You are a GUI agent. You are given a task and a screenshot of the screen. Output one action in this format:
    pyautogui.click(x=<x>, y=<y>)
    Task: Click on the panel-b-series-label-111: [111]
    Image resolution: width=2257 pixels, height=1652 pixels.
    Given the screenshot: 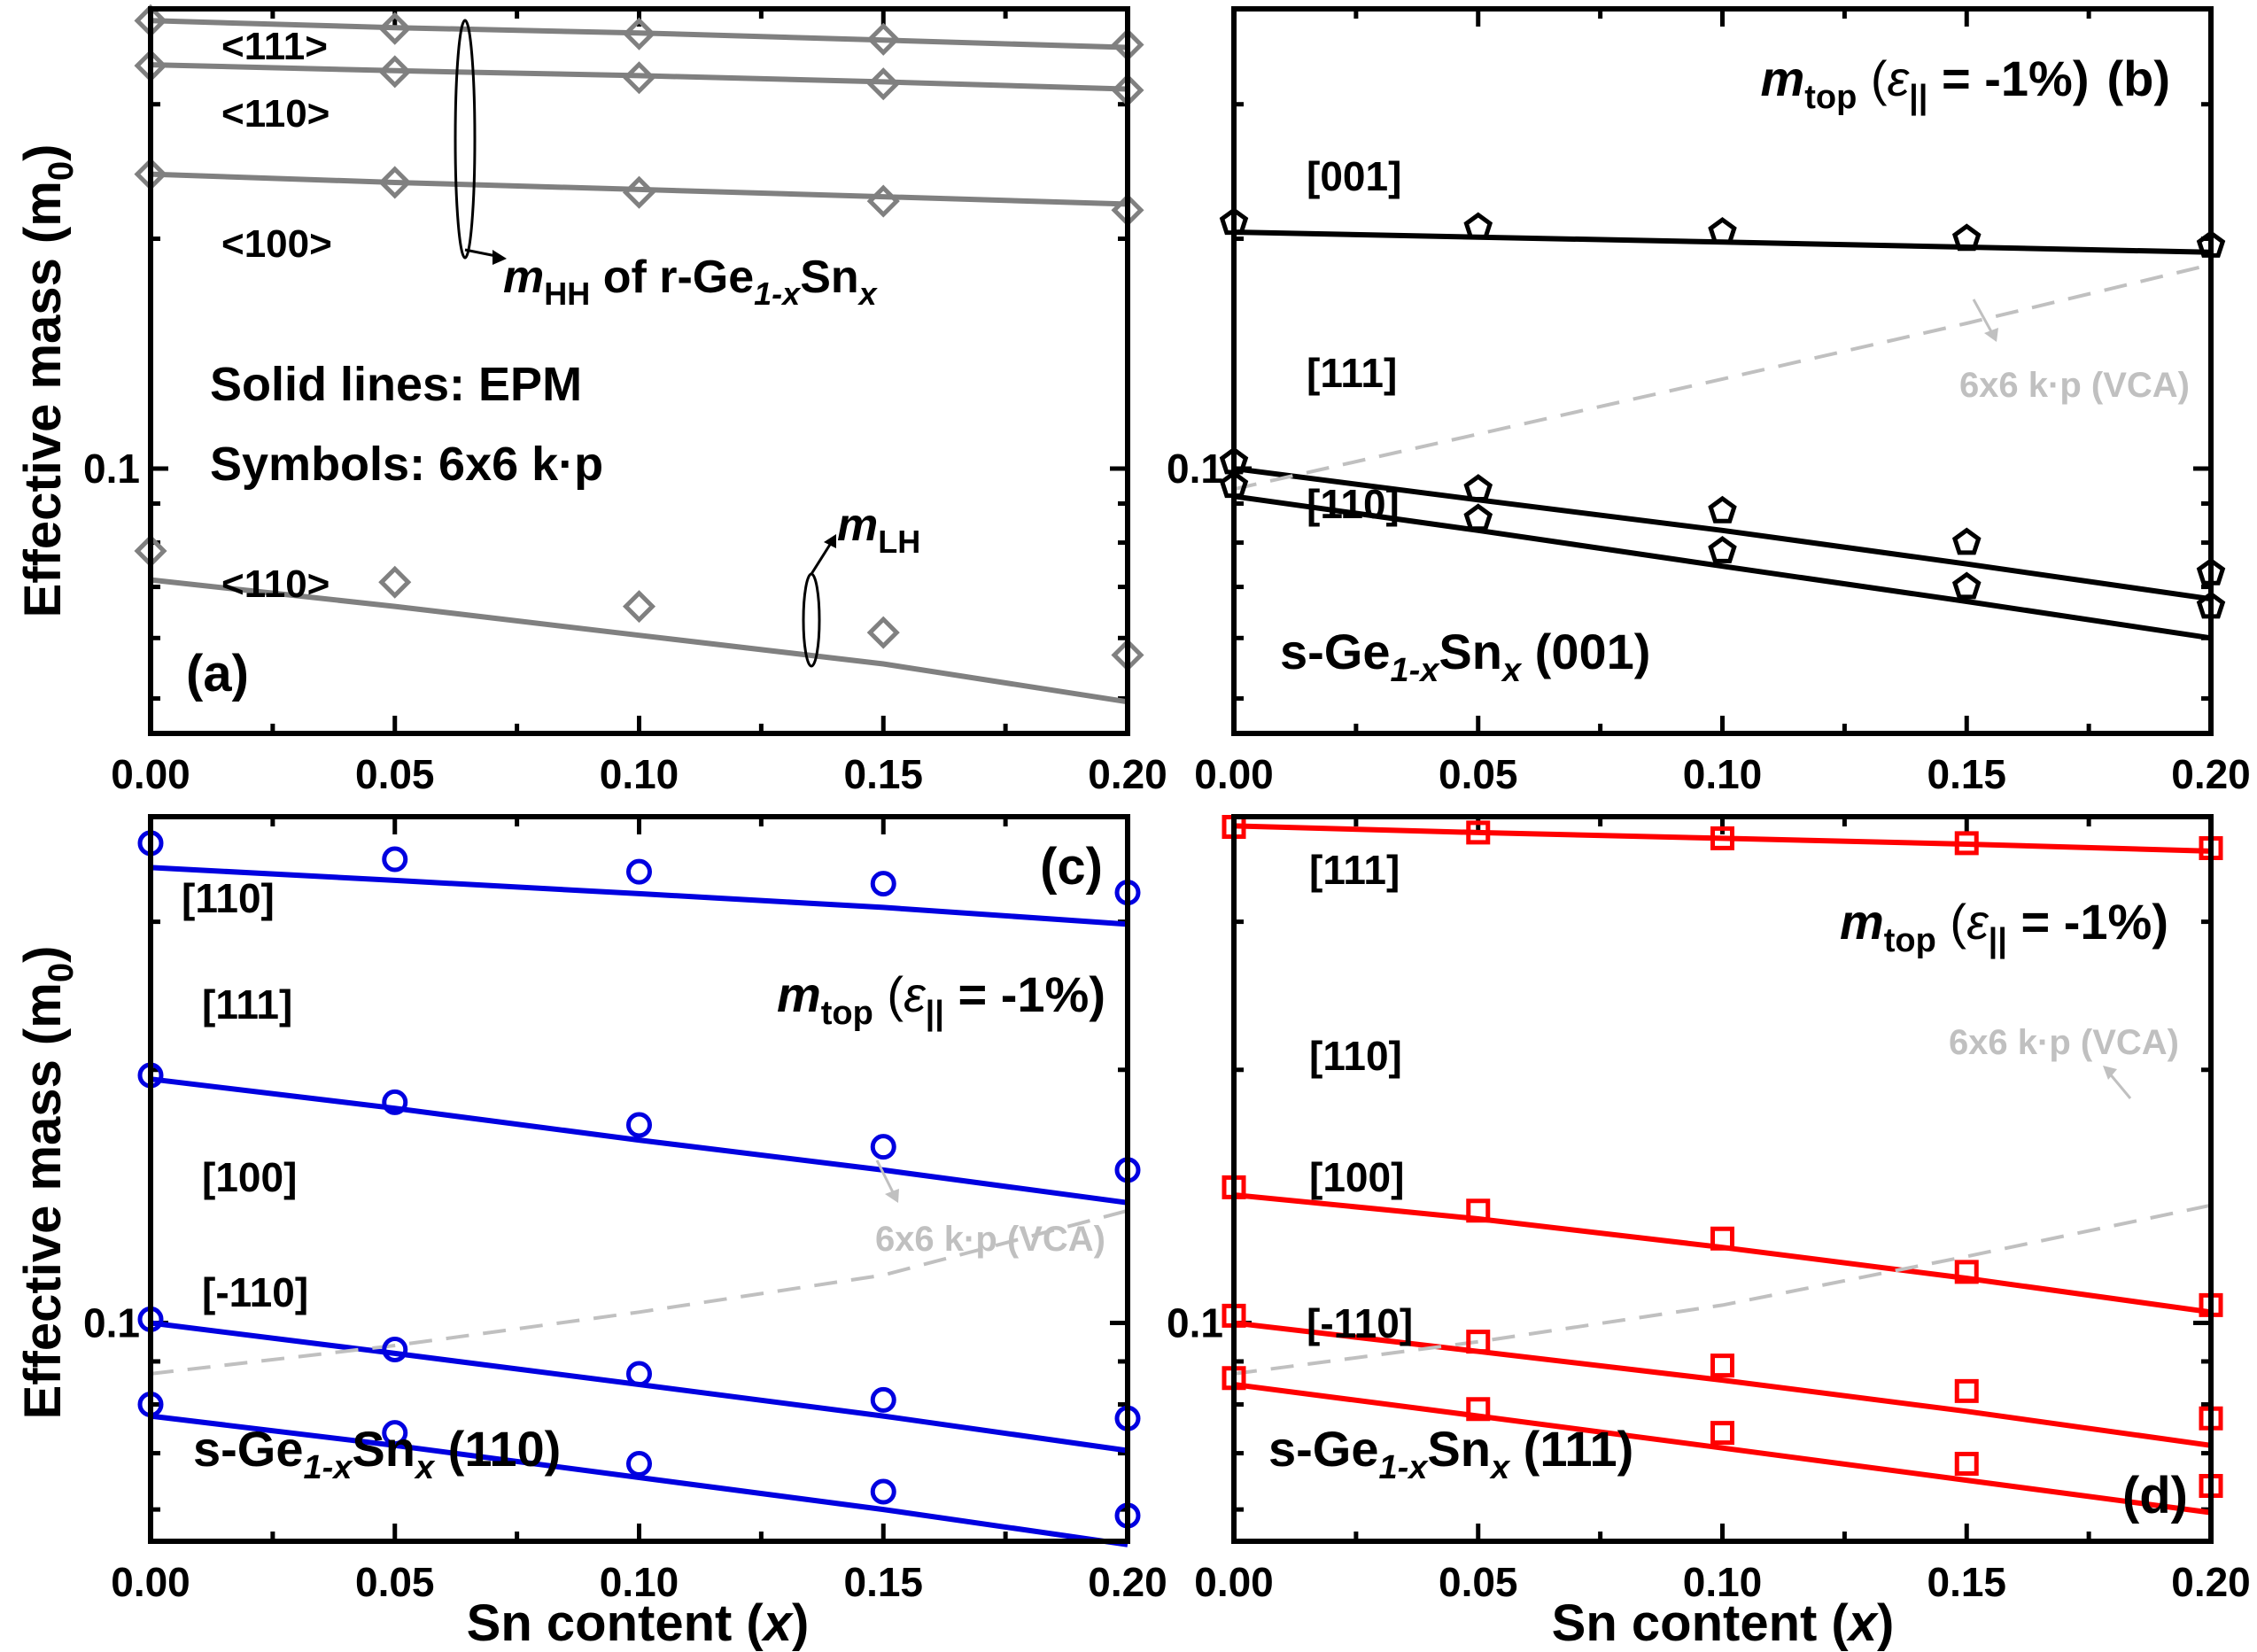 What is the action you would take?
    pyautogui.click(x=1352, y=373)
    